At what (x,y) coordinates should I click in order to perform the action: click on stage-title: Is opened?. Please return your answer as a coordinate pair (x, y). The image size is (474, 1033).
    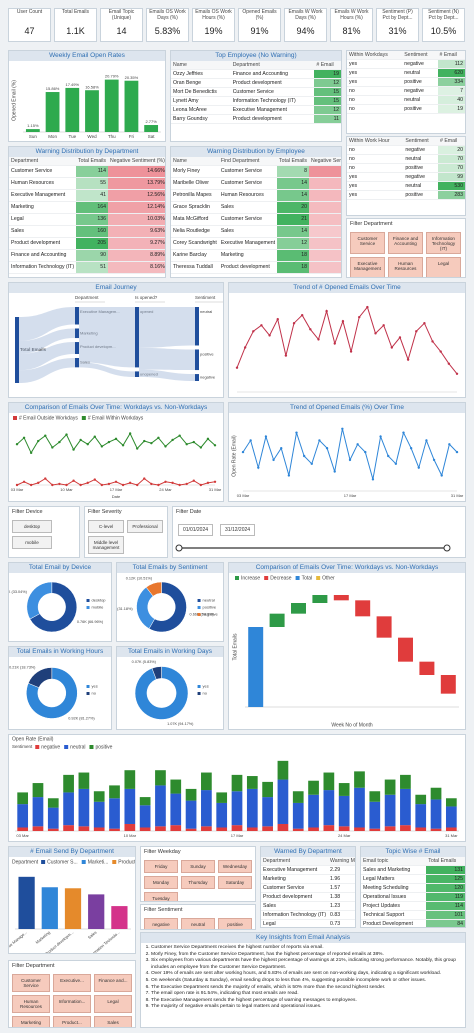
    Looking at the image, I should click on (146, 297).